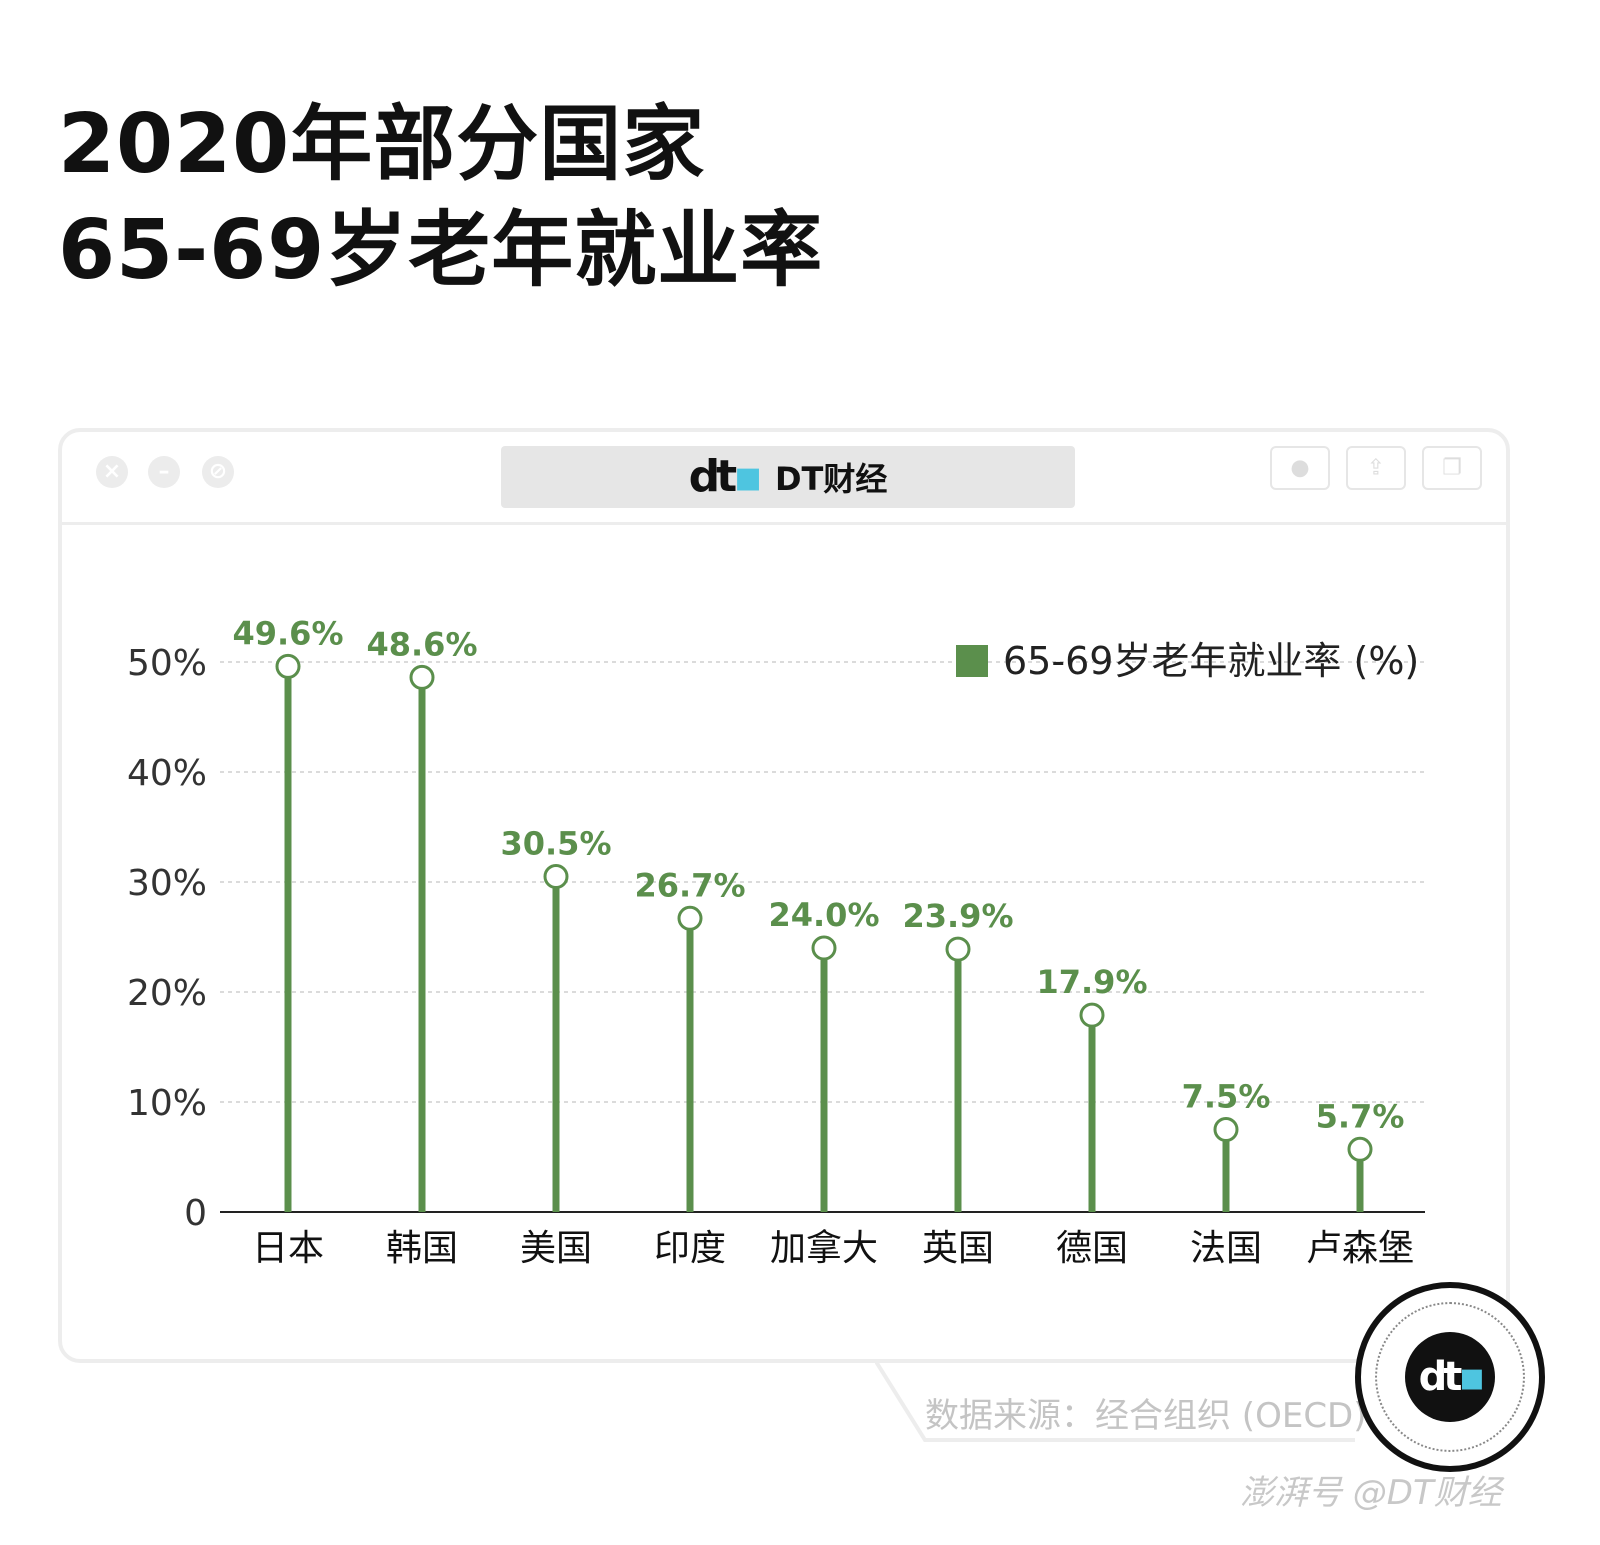  Describe the element at coordinates (167, 773) in the screenshot. I see `y-tick-label: 40%` at that location.